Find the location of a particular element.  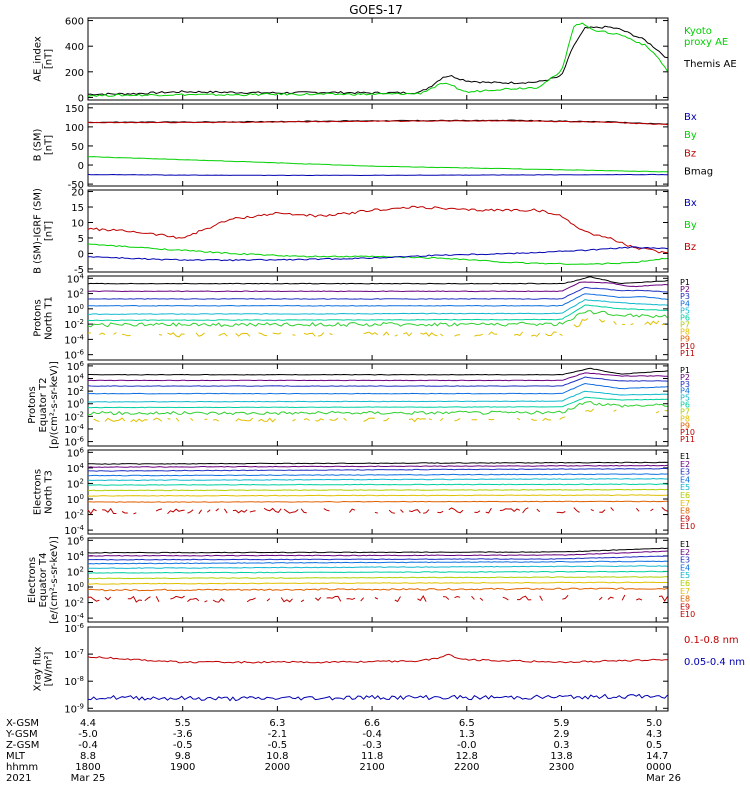

legend-entry: Bmag is located at coordinates (698, 172).